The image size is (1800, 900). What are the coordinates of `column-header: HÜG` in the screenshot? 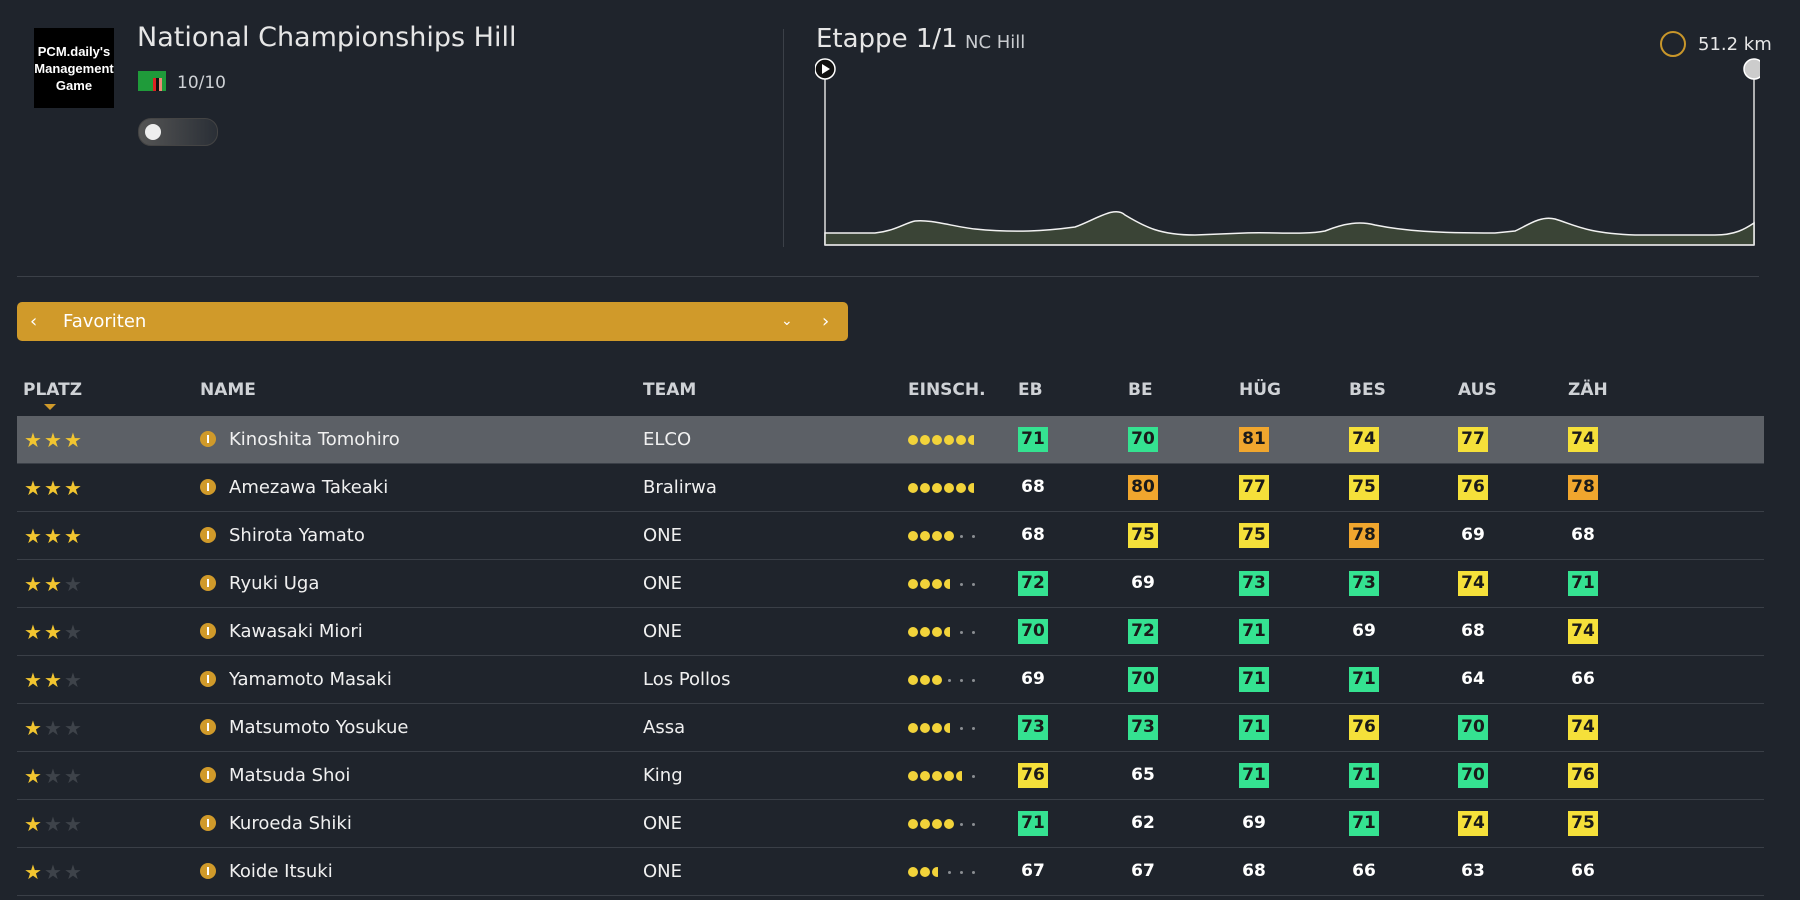 It's located at (1260, 390).